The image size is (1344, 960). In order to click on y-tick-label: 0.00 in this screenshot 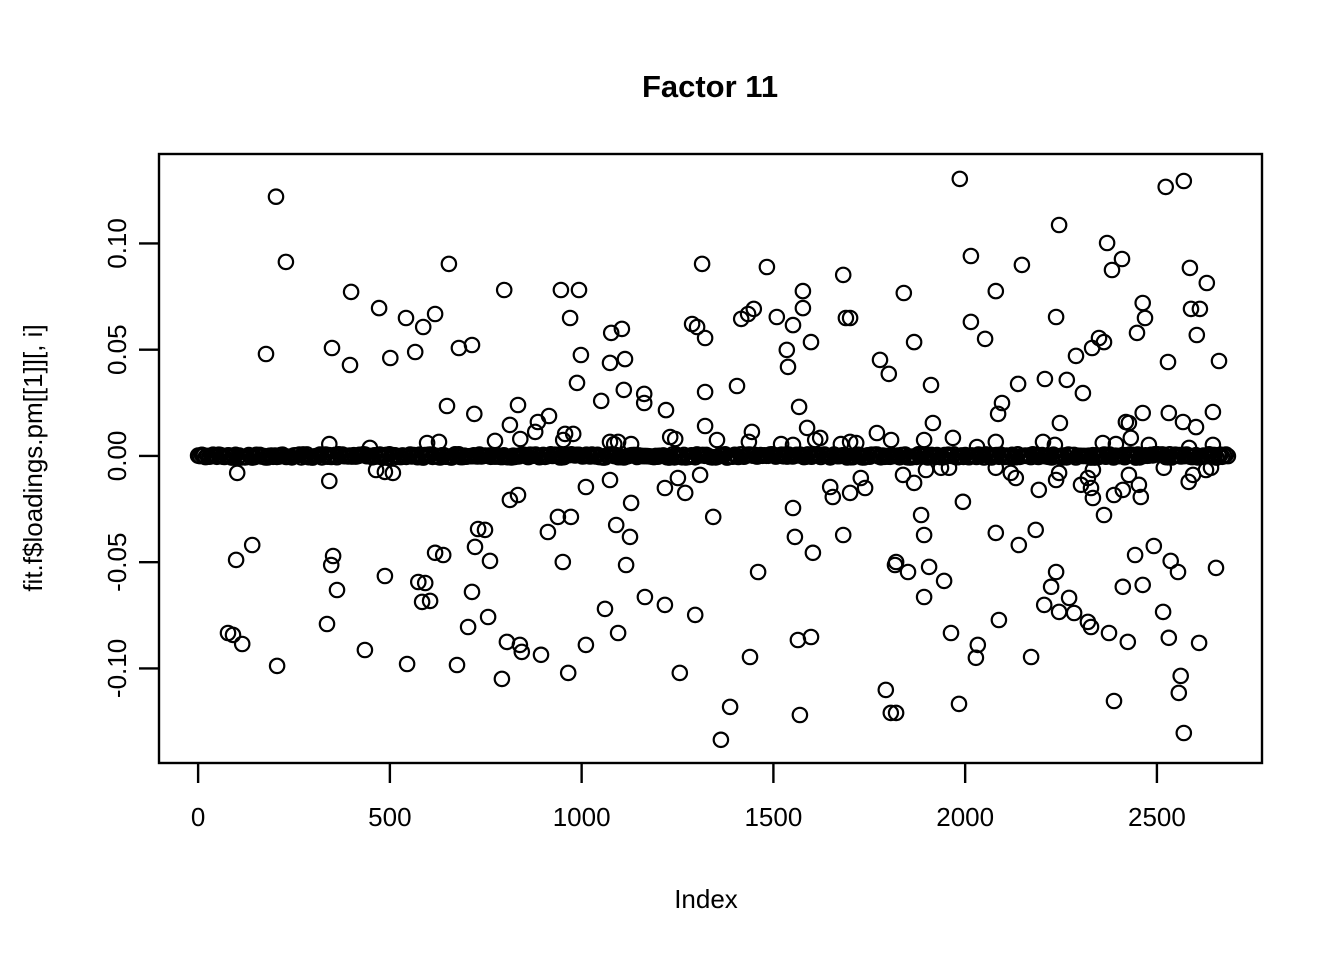, I will do `click(117, 456)`.